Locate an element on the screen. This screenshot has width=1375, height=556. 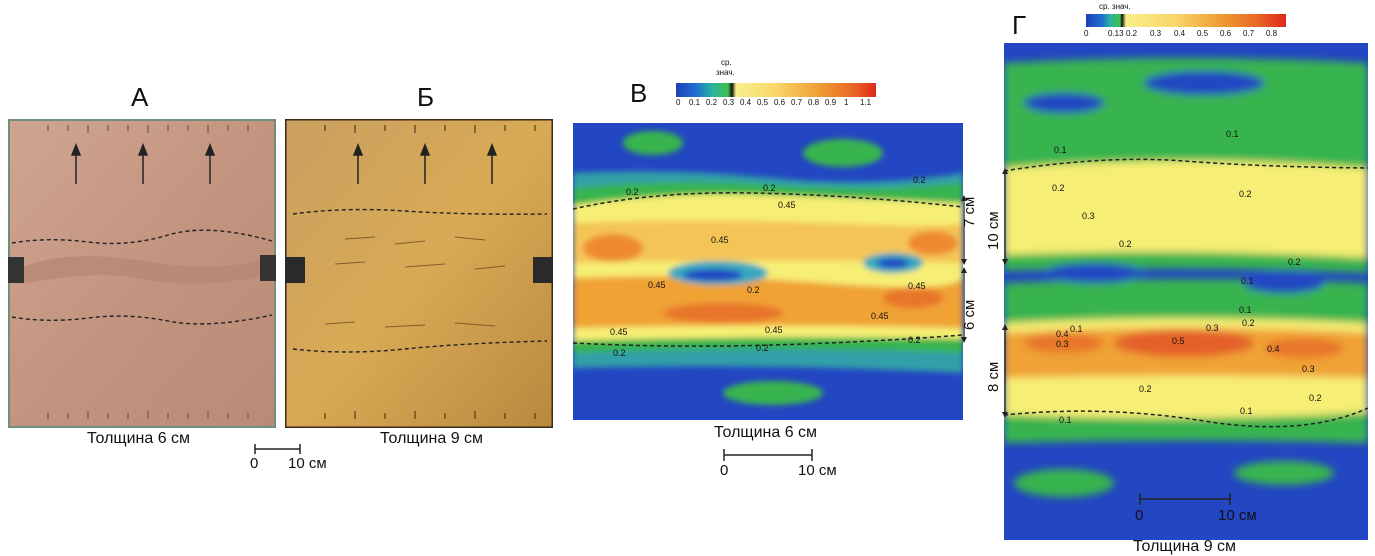
legend-v-tick: 0.8 is located at coordinates (814, 102).